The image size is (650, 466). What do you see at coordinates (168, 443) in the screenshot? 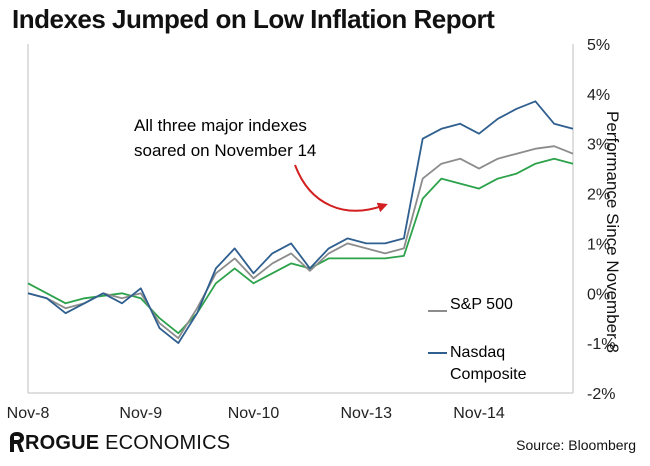
I see `brand-name-light: ECONOMICS` at bounding box center [168, 443].